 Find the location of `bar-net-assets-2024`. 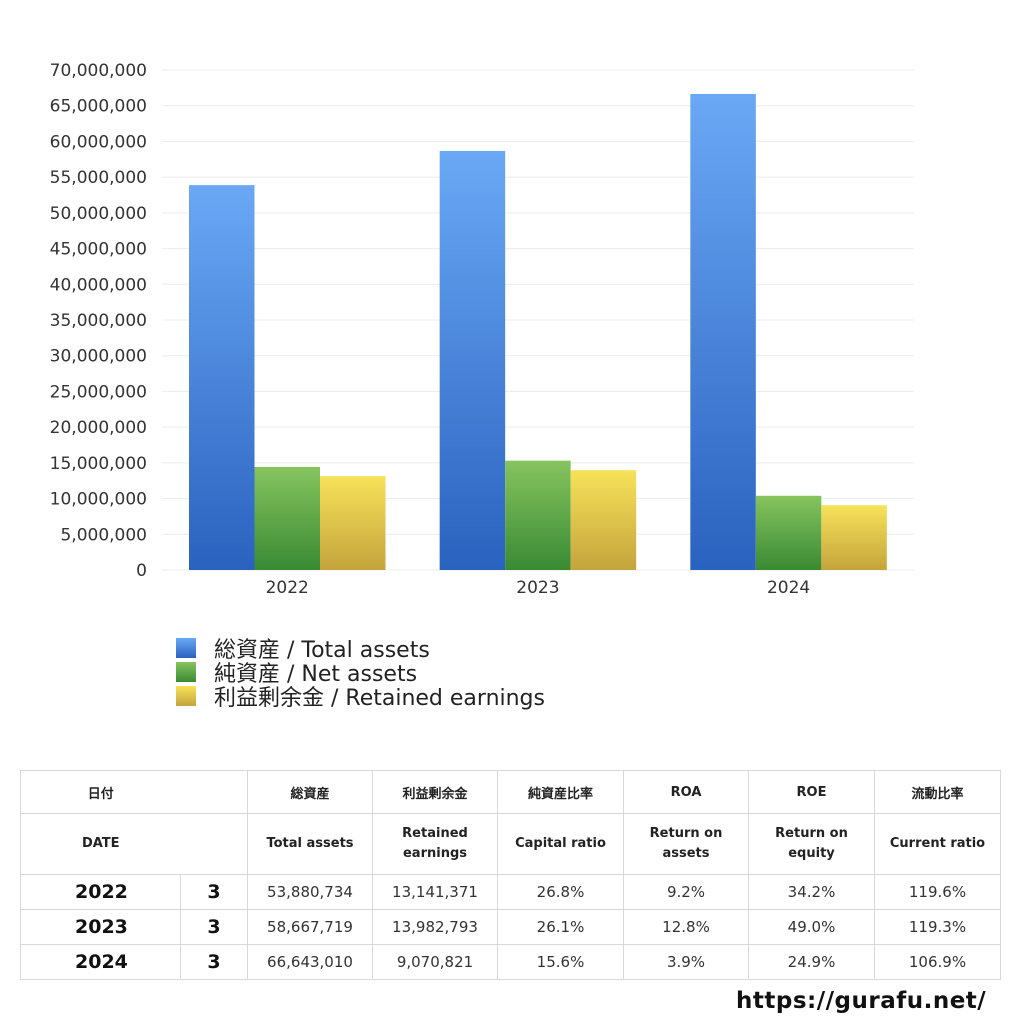

bar-net-assets-2024 is located at coordinates (788, 532).